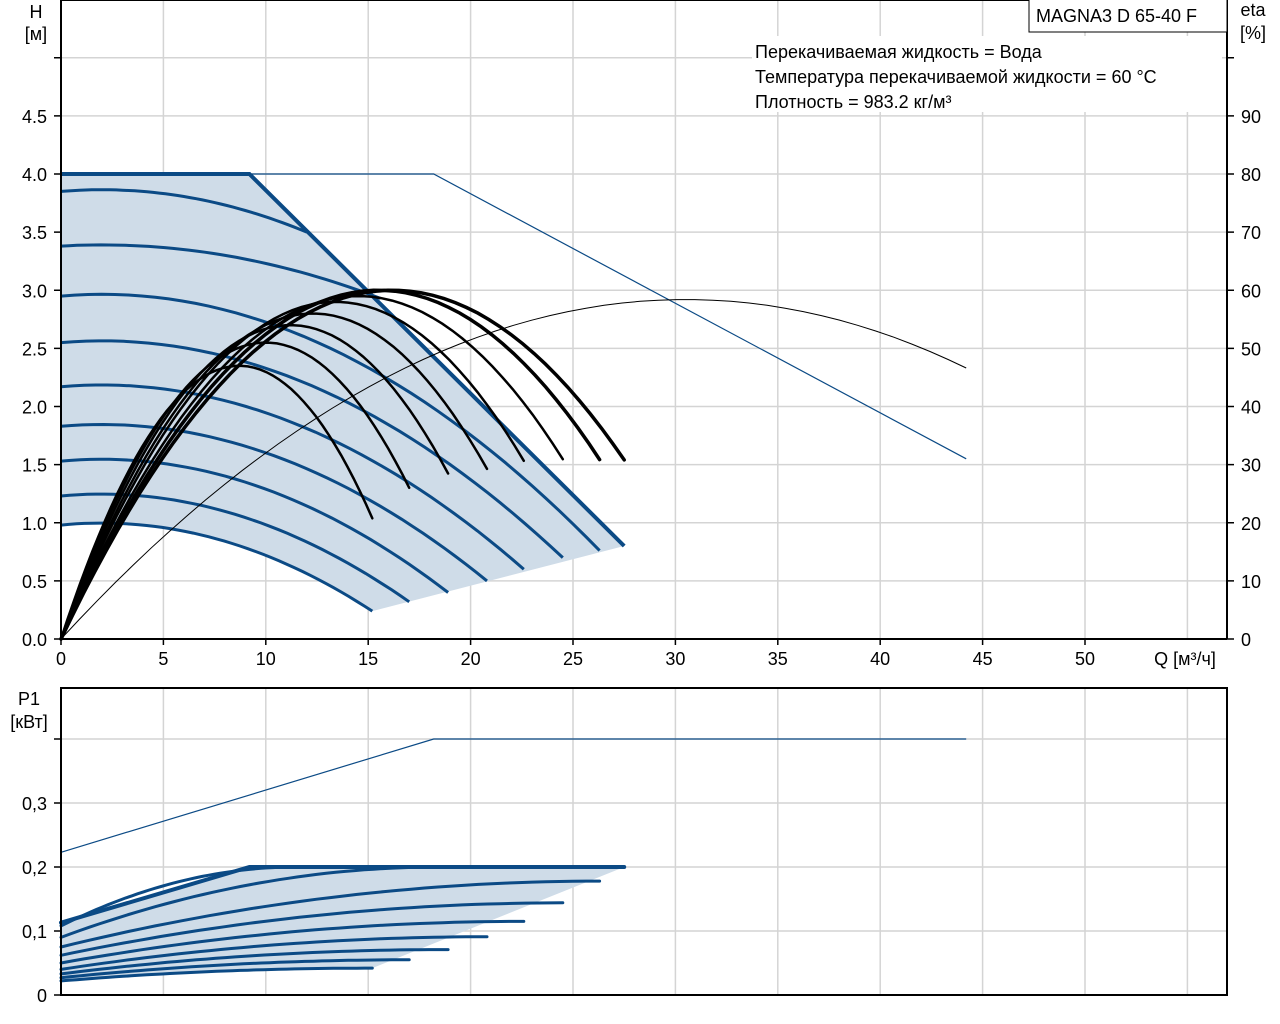 The width and height of the screenshot is (1280, 1024). Describe the element at coordinates (34, 804) in the screenshot. I see `y-tick-label: 0,3` at that location.